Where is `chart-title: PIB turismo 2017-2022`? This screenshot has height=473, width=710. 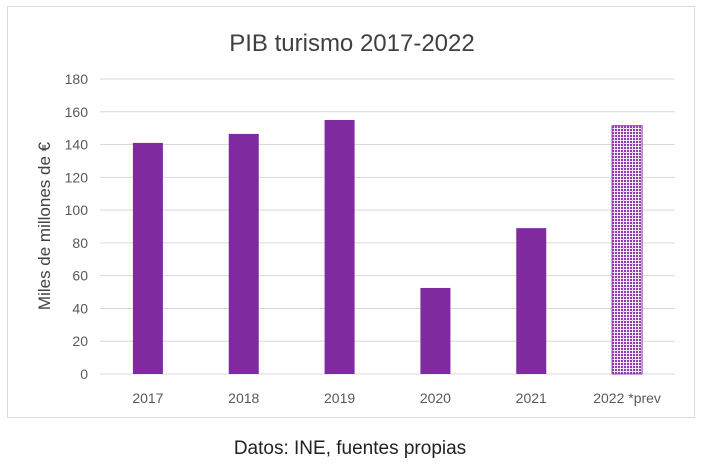 chart-title: PIB turismo 2017-2022 is located at coordinates (351, 43).